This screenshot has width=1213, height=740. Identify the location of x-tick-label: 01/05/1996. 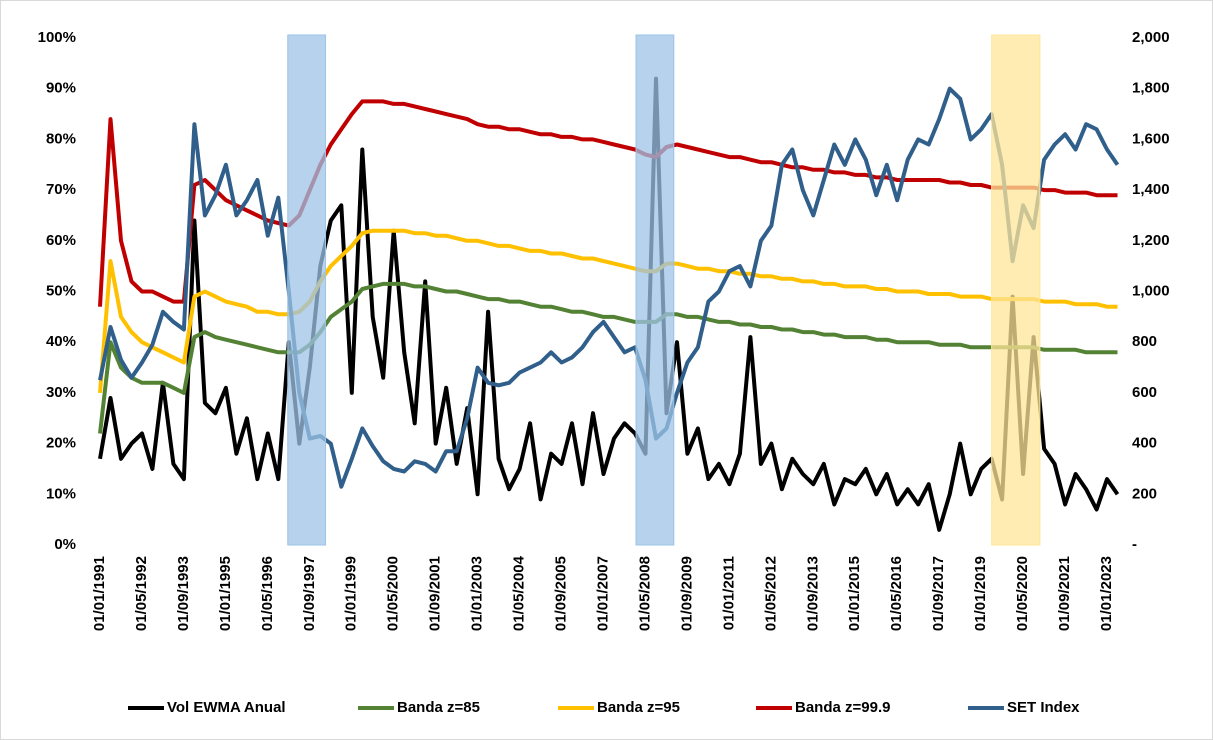
(267, 593).